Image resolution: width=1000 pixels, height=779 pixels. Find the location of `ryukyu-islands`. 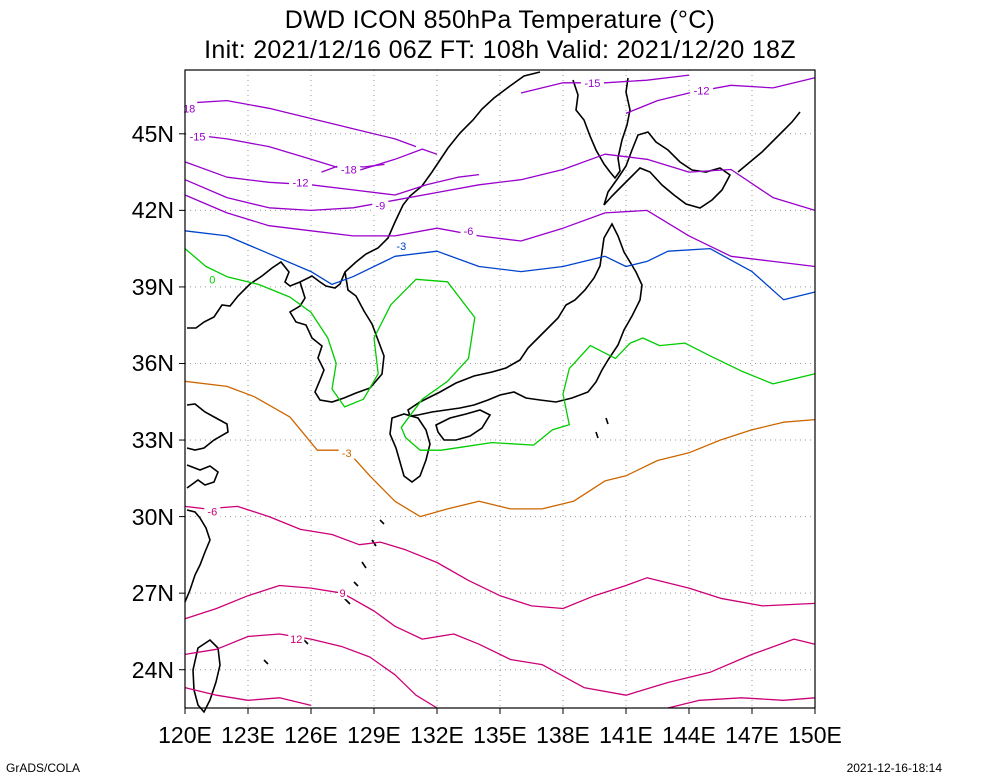

ryukyu-islands is located at coordinates (436, 541).